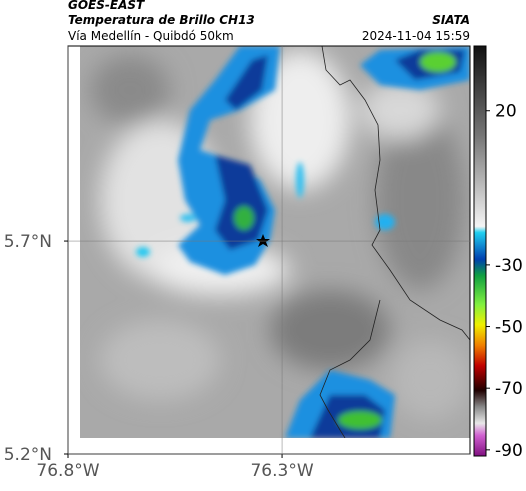  What do you see at coordinates (509, 451) in the screenshot?
I see `colorbar-tick-label: -90` at bounding box center [509, 451].